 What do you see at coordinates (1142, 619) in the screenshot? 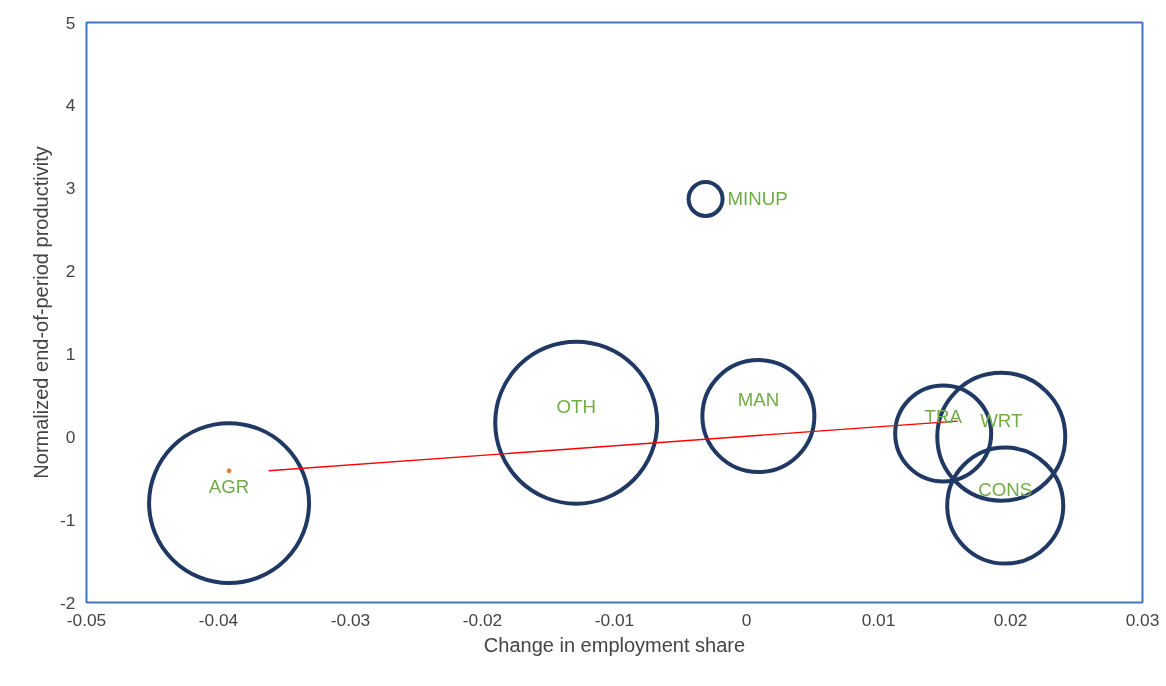
I see `x-tick-label: 0.03` at bounding box center [1142, 619].